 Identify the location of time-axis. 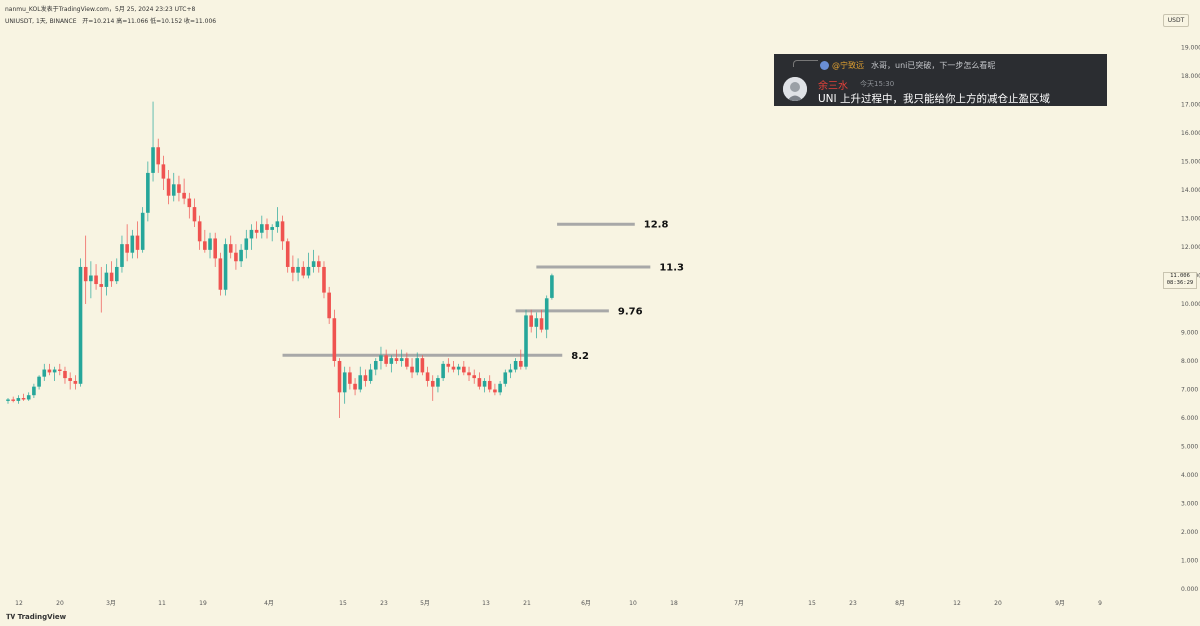
(600, 617).